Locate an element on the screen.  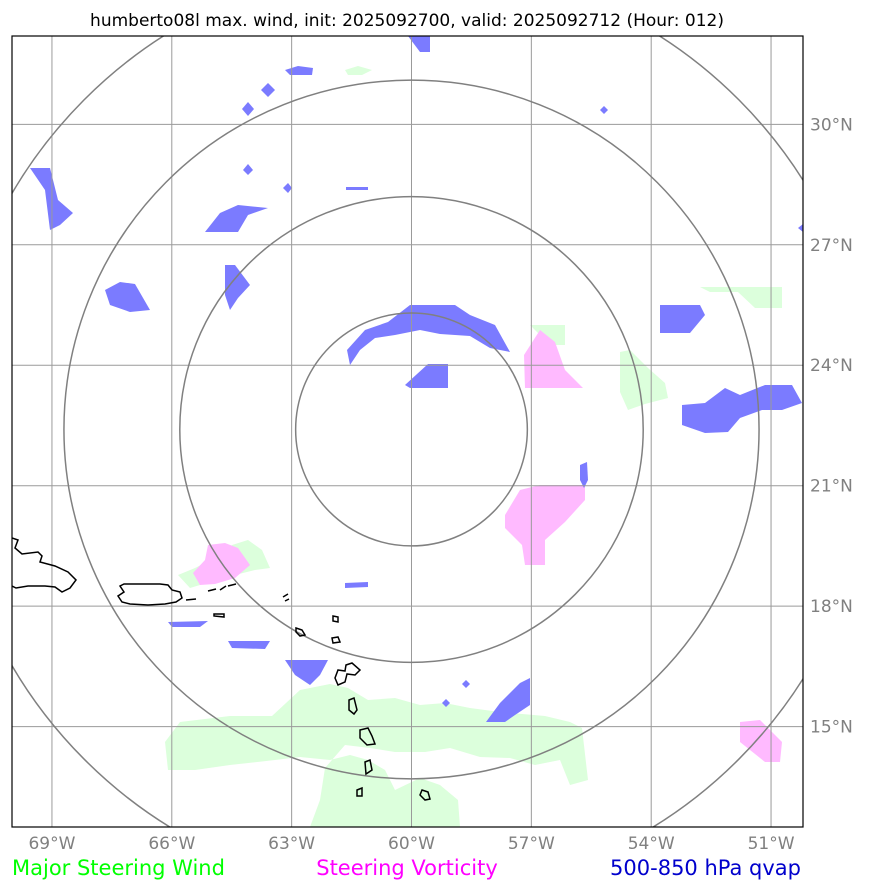
lon-tick-label: 60°W is located at coordinates (411, 844).